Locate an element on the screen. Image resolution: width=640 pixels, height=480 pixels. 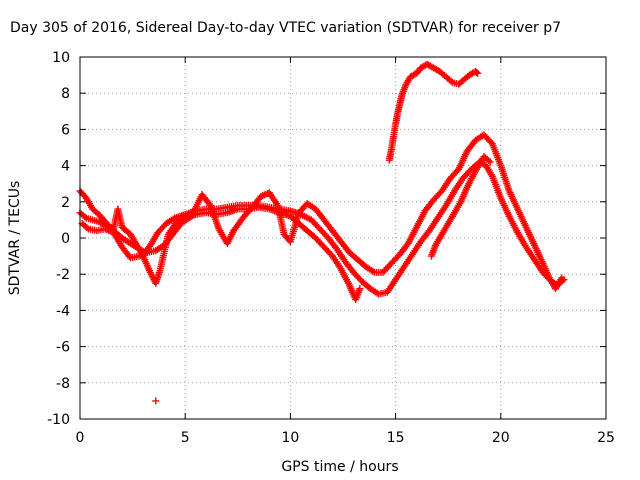
y-tick-label: 0 is located at coordinates (65, 239).